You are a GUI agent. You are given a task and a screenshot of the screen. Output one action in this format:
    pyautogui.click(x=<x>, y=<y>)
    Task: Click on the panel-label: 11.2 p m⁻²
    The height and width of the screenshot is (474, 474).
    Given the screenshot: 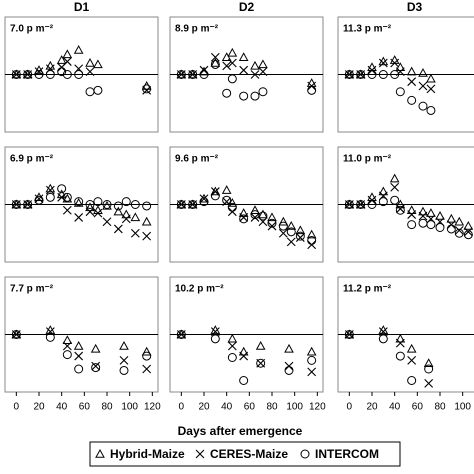 What is the action you would take?
    pyautogui.click(x=367, y=289)
    